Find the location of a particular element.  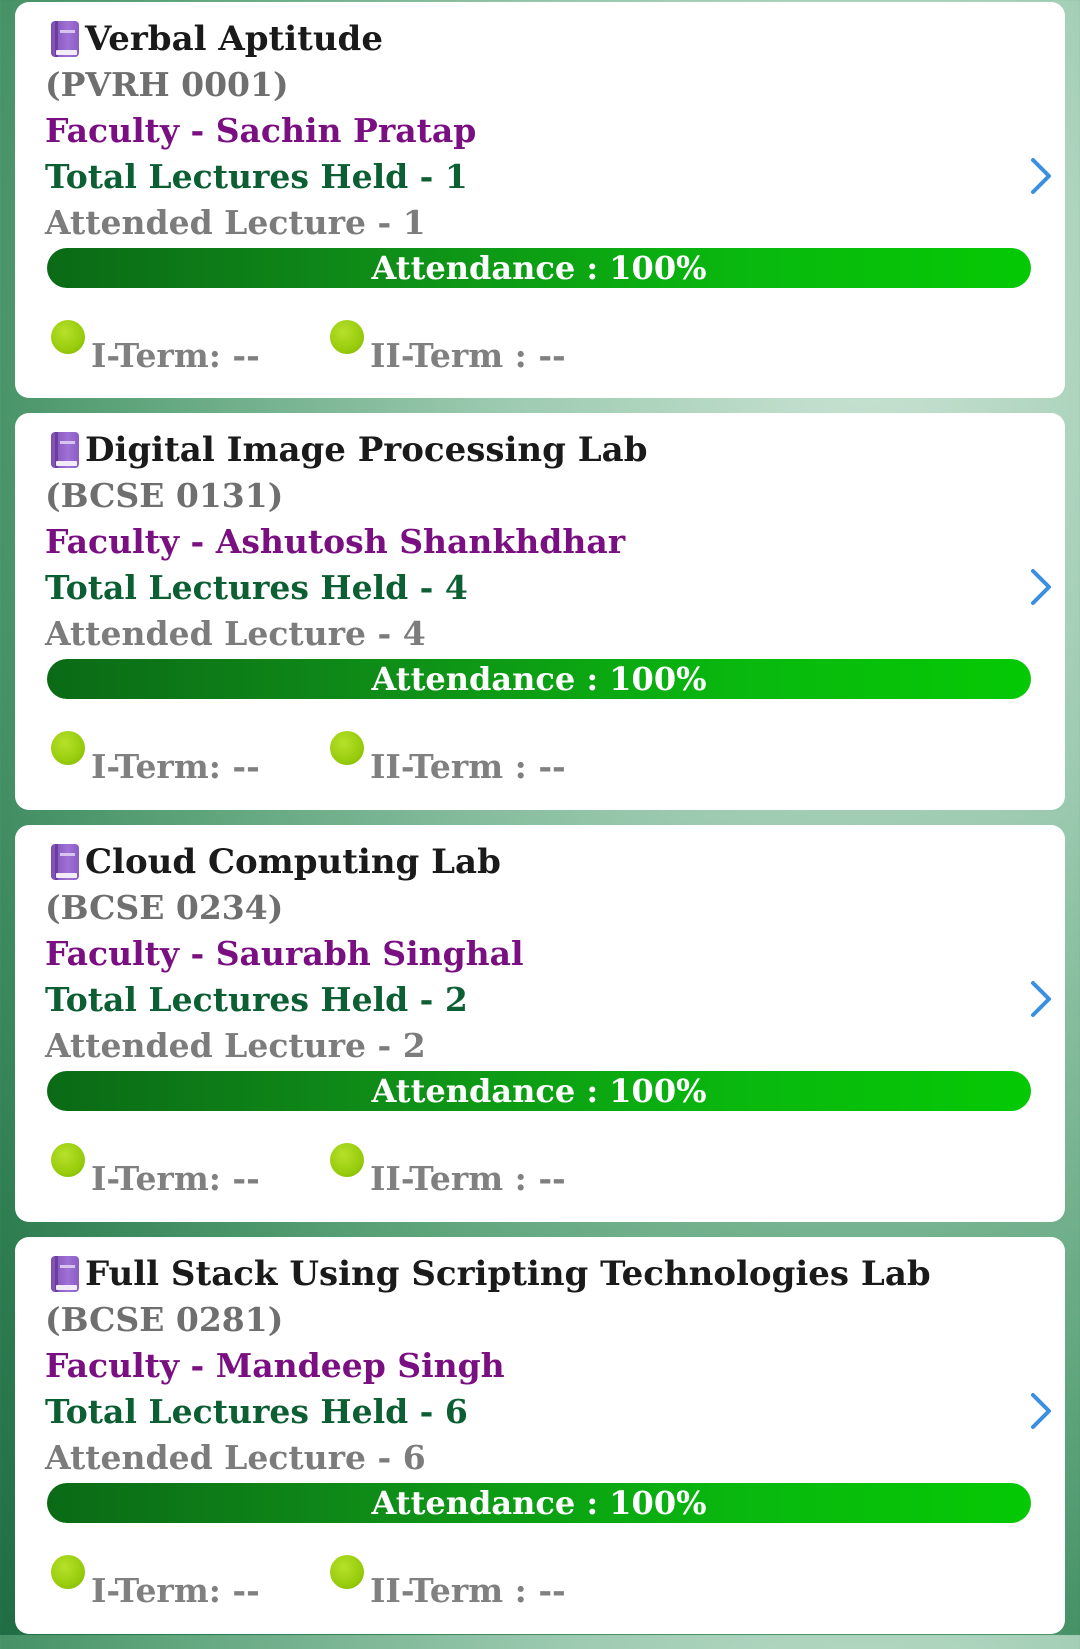

attended-lectures: Attended Lecture - 4 is located at coordinates (235, 633).